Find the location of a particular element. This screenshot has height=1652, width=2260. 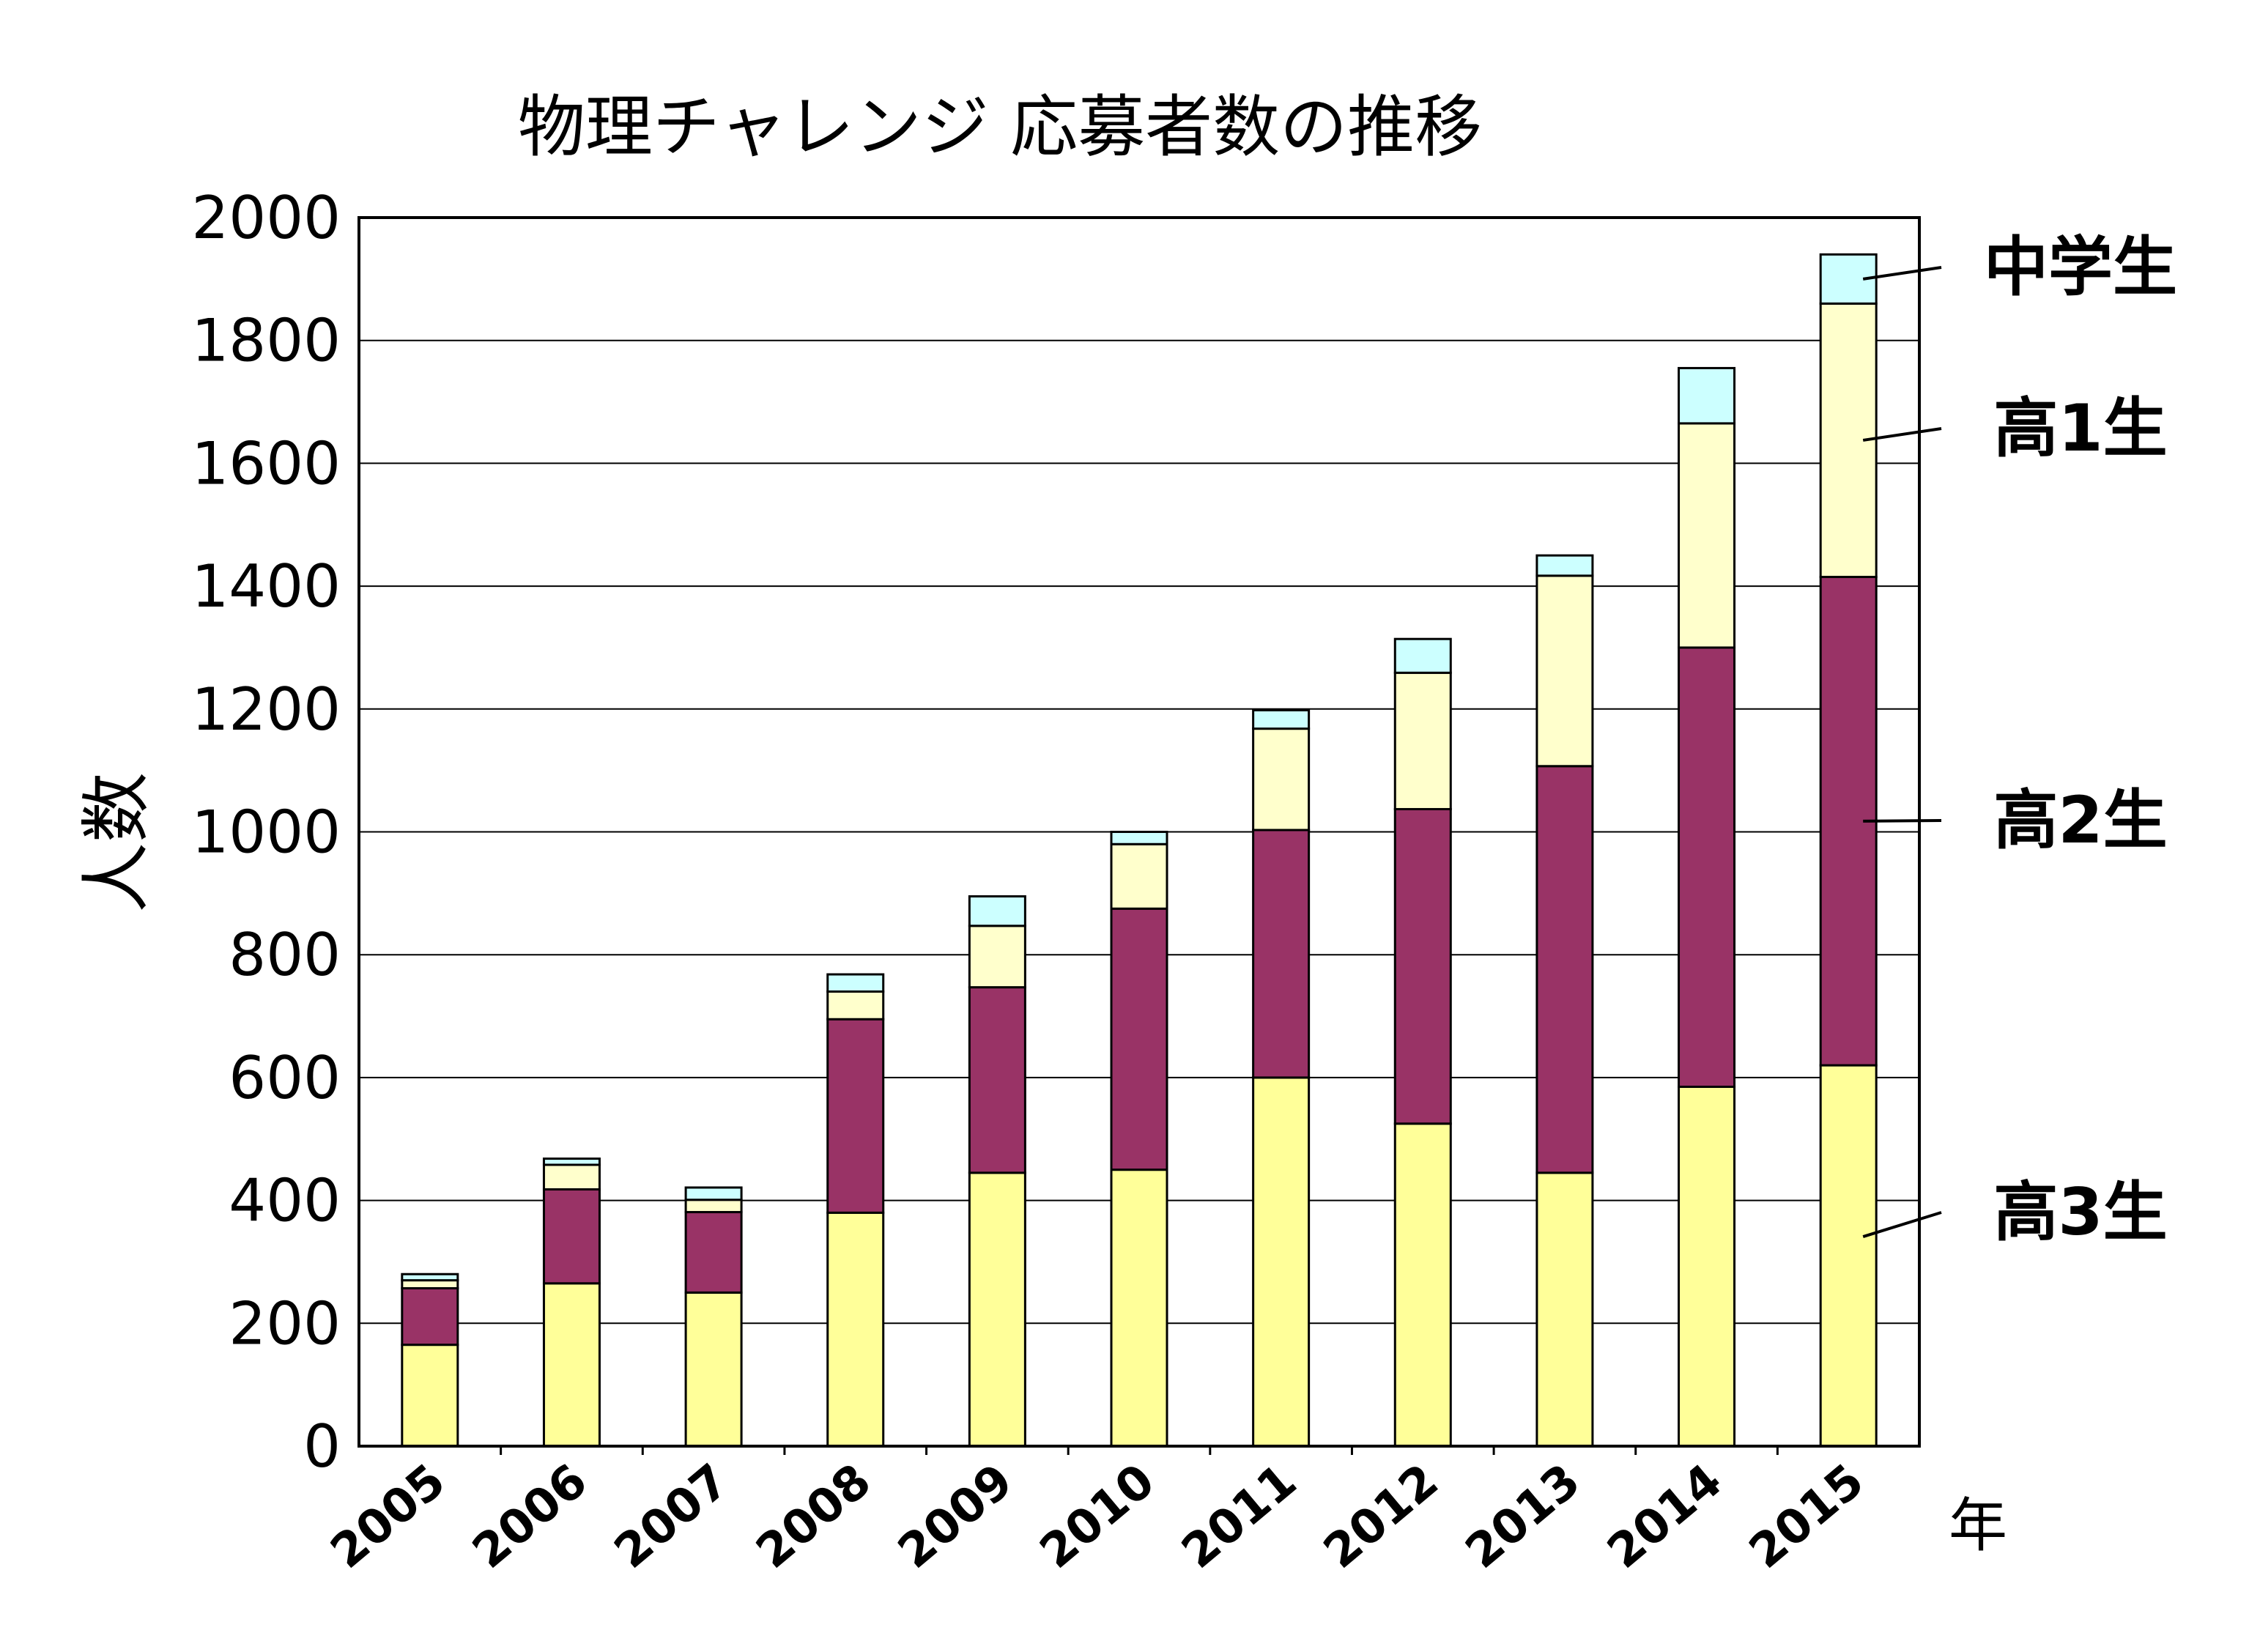

y-tick-label: 2000 is located at coordinates (266, 218).